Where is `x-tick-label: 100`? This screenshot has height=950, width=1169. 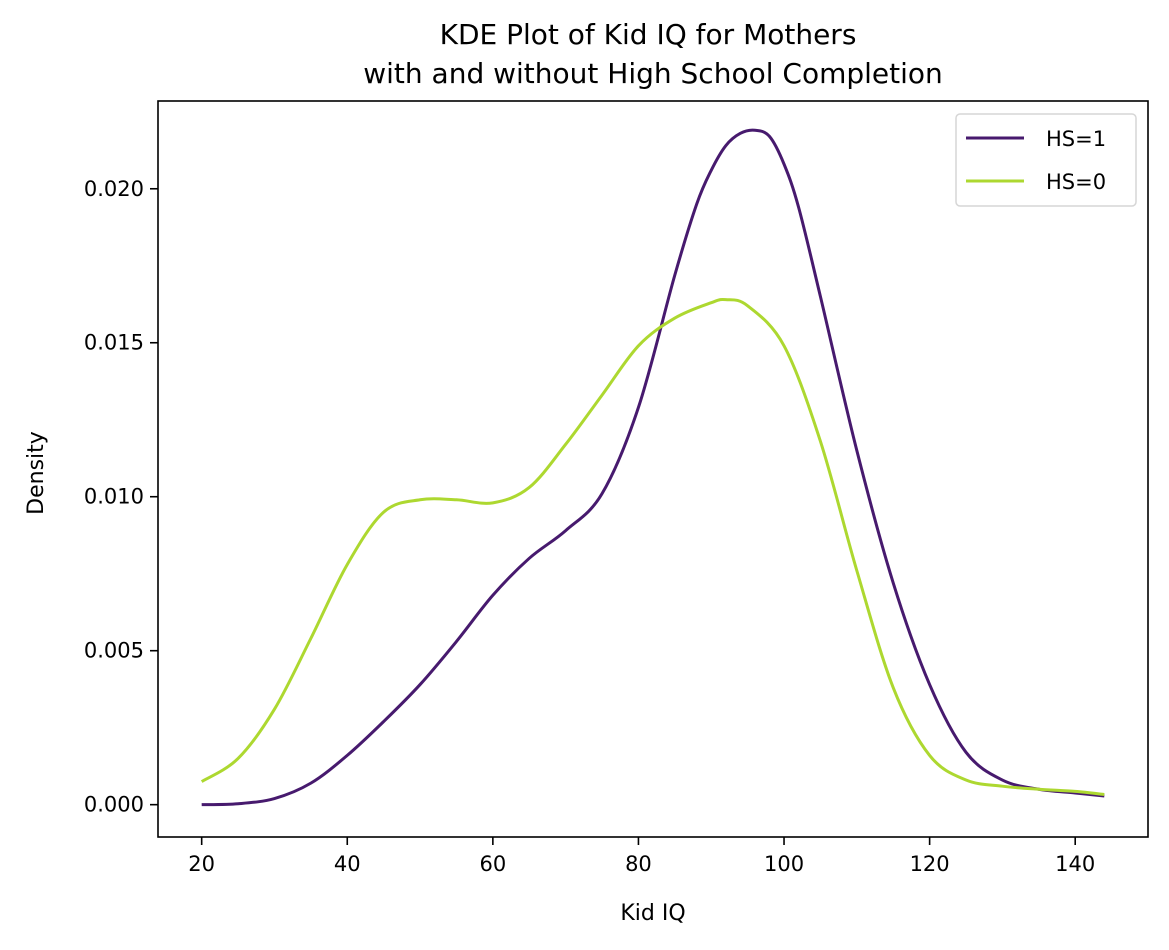 x-tick-label: 100 is located at coordinates (784, 864).